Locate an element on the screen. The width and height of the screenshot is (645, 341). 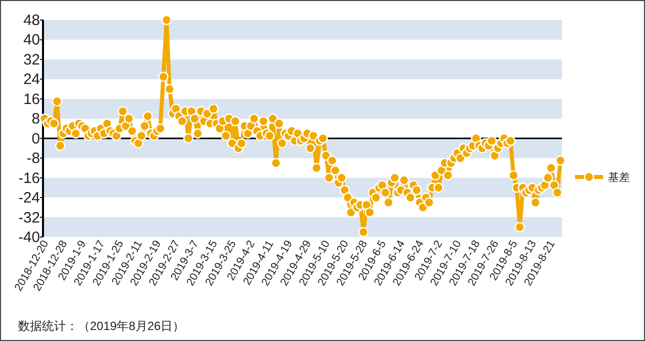
y-tick-label: 40 is located at coordinates (31, 40).